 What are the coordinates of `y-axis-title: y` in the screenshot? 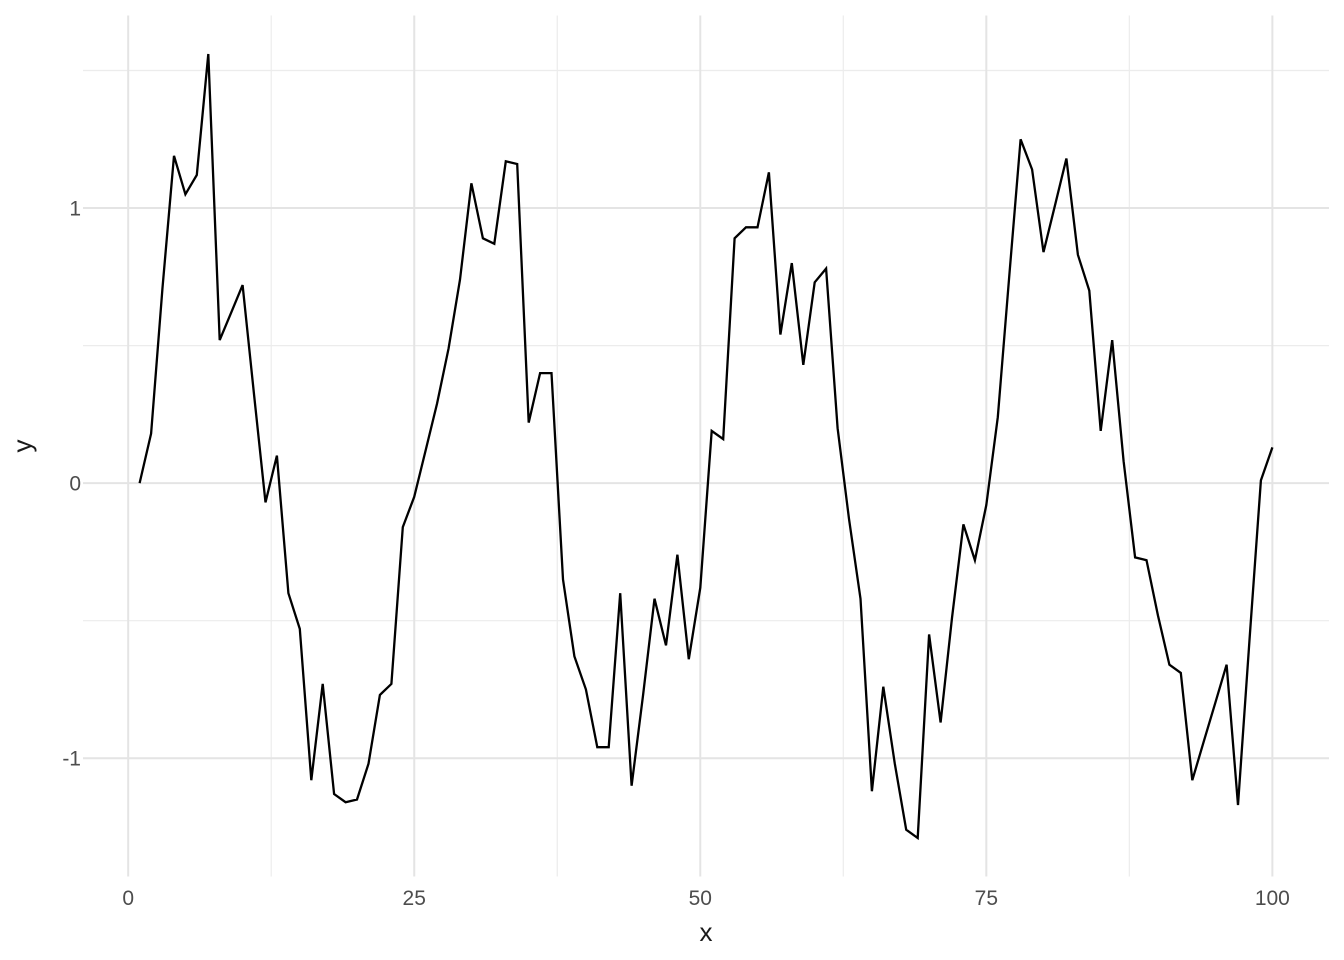 It's located at (22, 446).